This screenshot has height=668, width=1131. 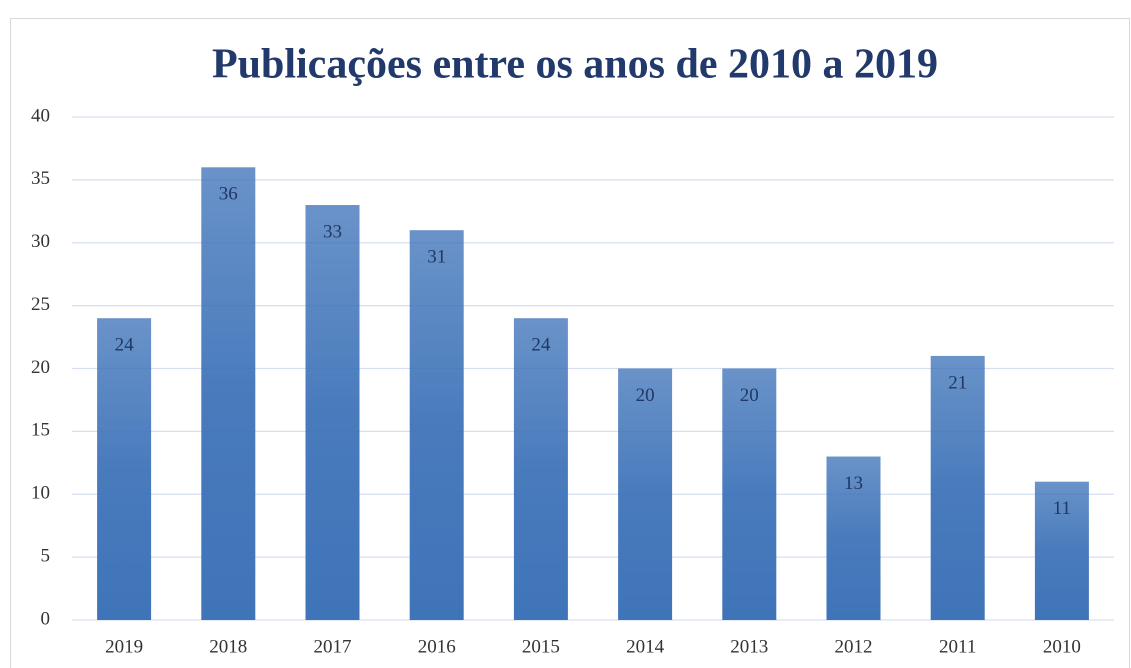 I want to click on x-tick-label: 2016, so click(x=437, y=646).